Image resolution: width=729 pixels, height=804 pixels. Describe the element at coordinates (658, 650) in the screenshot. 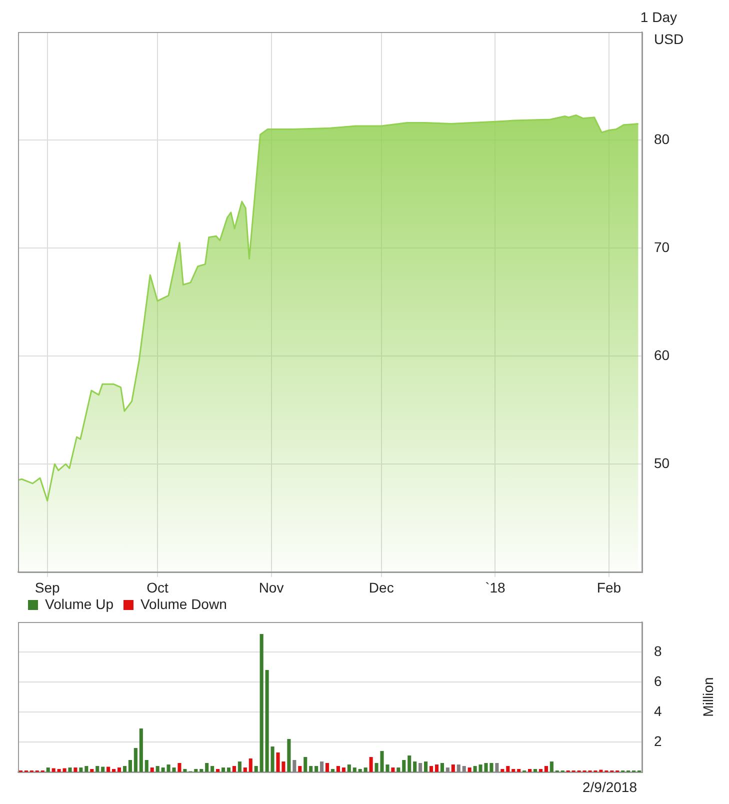

I see `y-tick-label: 8` at that location.